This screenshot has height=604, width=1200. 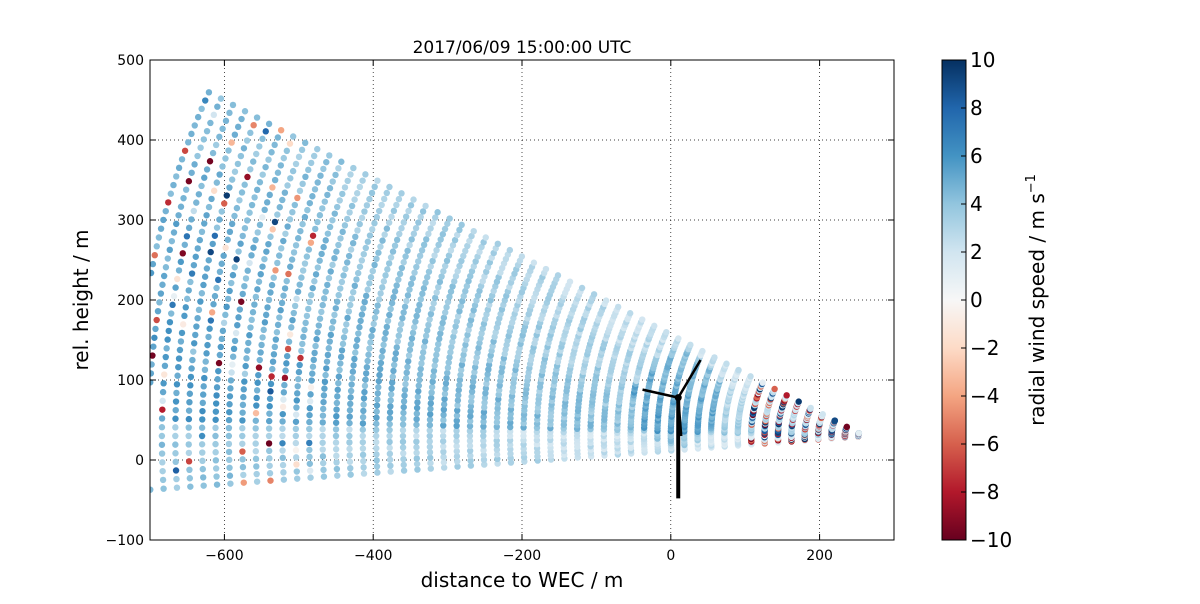 I want to click on y-tick-label: 200, so click(x=130, y=301).